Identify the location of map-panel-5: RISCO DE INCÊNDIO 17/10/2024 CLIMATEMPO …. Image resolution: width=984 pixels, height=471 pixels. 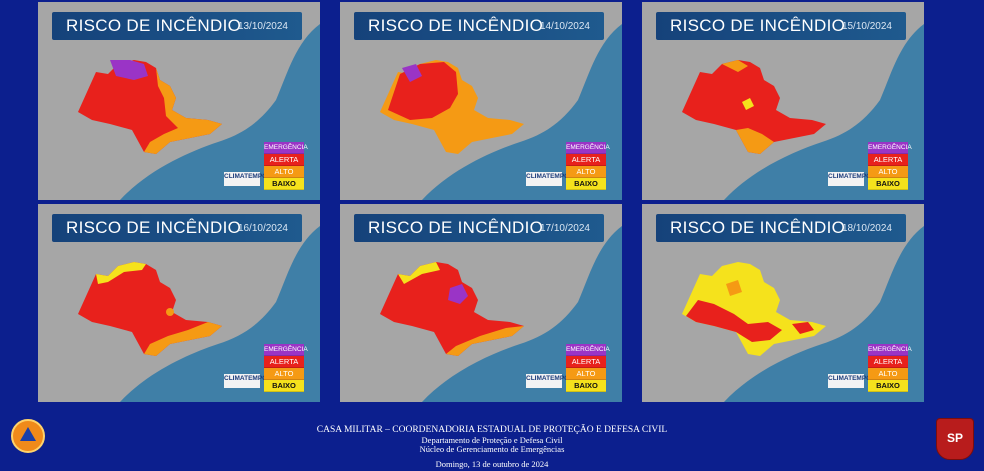
(481, 303).